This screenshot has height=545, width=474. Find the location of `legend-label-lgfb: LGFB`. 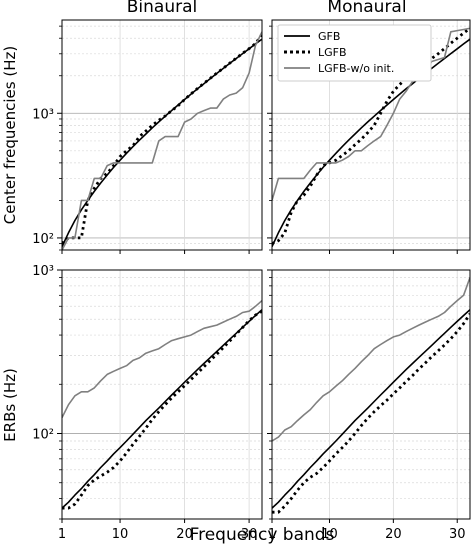

legend-label-lgfb: LGFB is located at coordinates (332, 52).